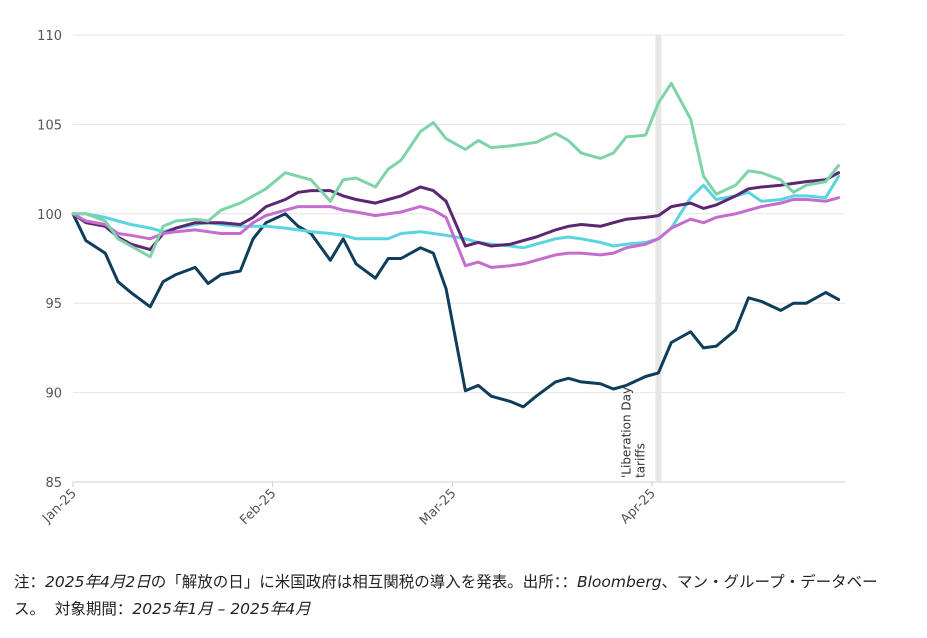  Describe the element at coordinates (49, 125) in the screenshot. I see `y-tick-label: 105` at that location.